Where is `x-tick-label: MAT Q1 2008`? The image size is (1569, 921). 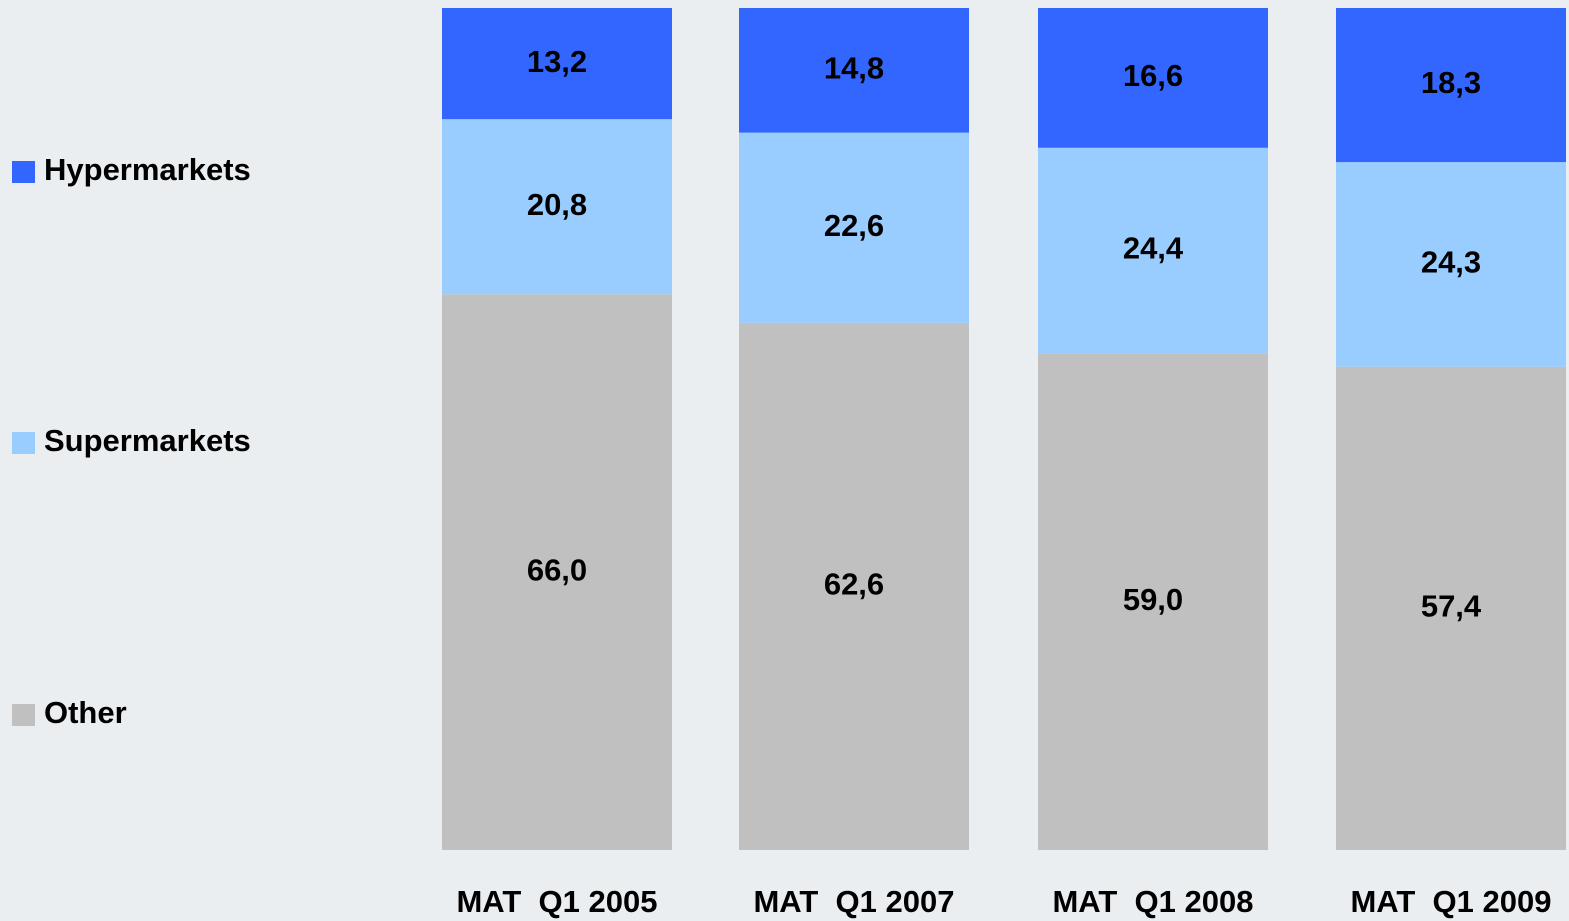 x-tick-label: MAT Q1 2008 is located at coordinates (1152, 901).